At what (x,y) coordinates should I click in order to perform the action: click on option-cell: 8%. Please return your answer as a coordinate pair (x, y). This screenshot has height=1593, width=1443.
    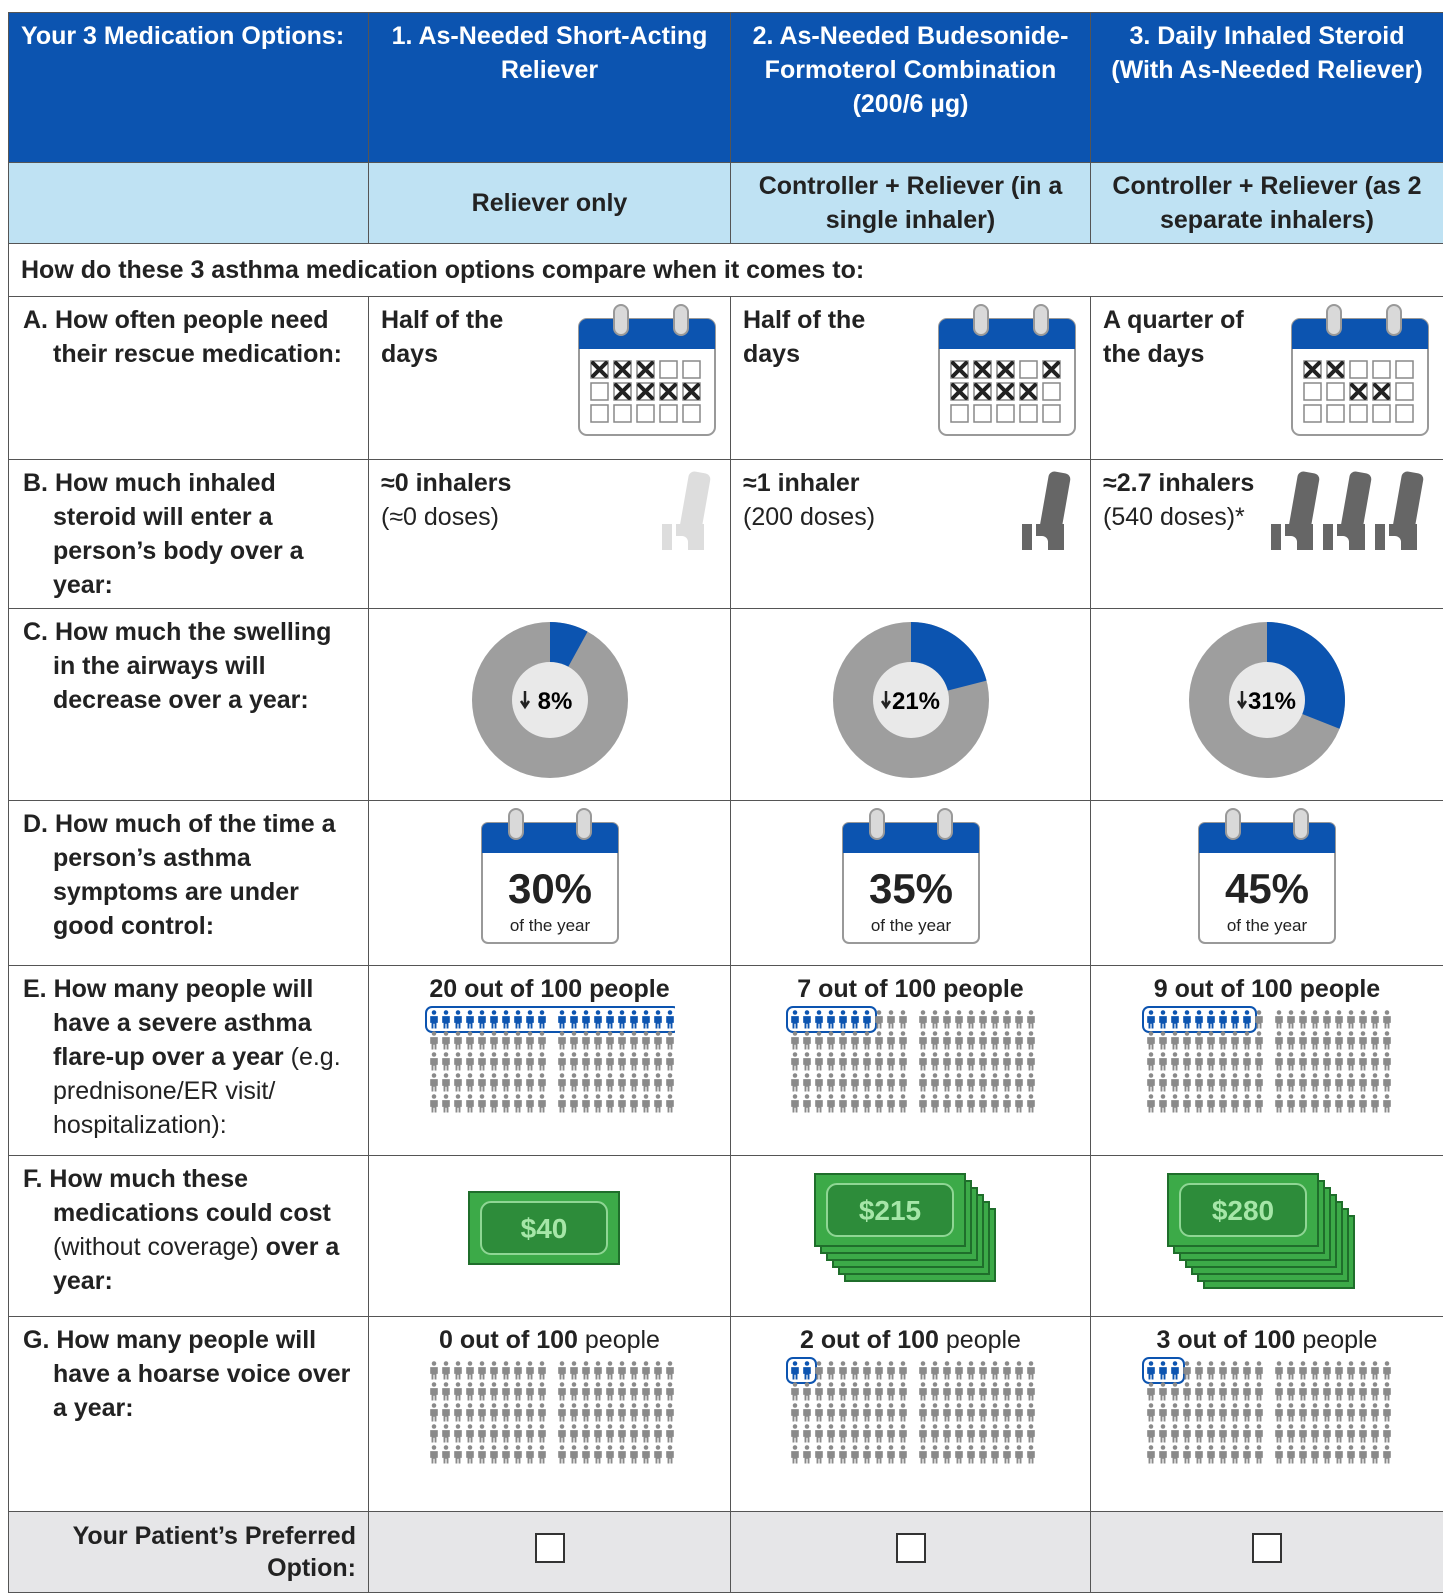
    Looking at the image, I should click on (550, 705).